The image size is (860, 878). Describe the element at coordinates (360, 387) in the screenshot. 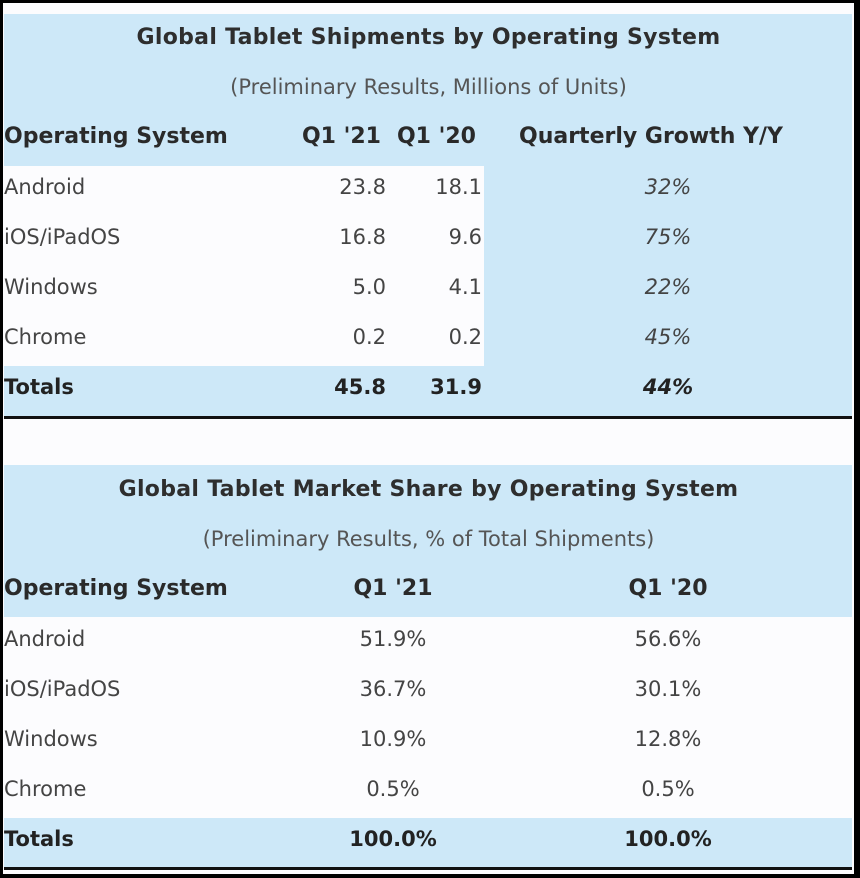

I see `totals-q1-21: 45.8` at that location.